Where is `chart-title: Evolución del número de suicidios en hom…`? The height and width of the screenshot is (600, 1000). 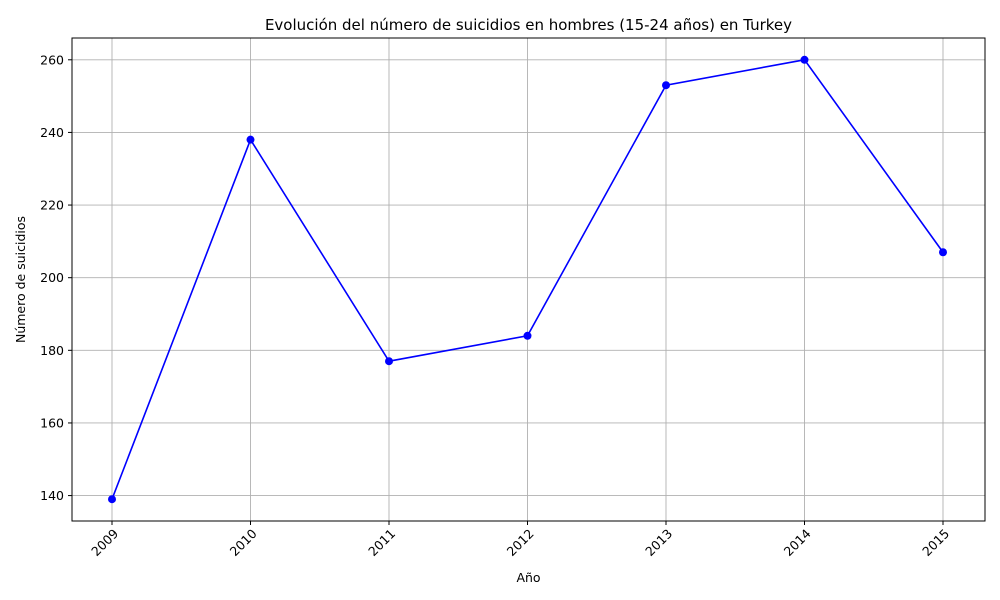 chart-title: Evolución del número de suicidios en hom… is located at coordinates (528, 25).